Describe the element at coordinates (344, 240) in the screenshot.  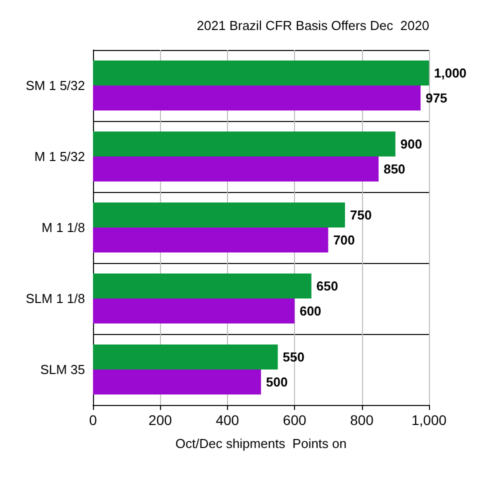
I see `data-label: 700` at that location.